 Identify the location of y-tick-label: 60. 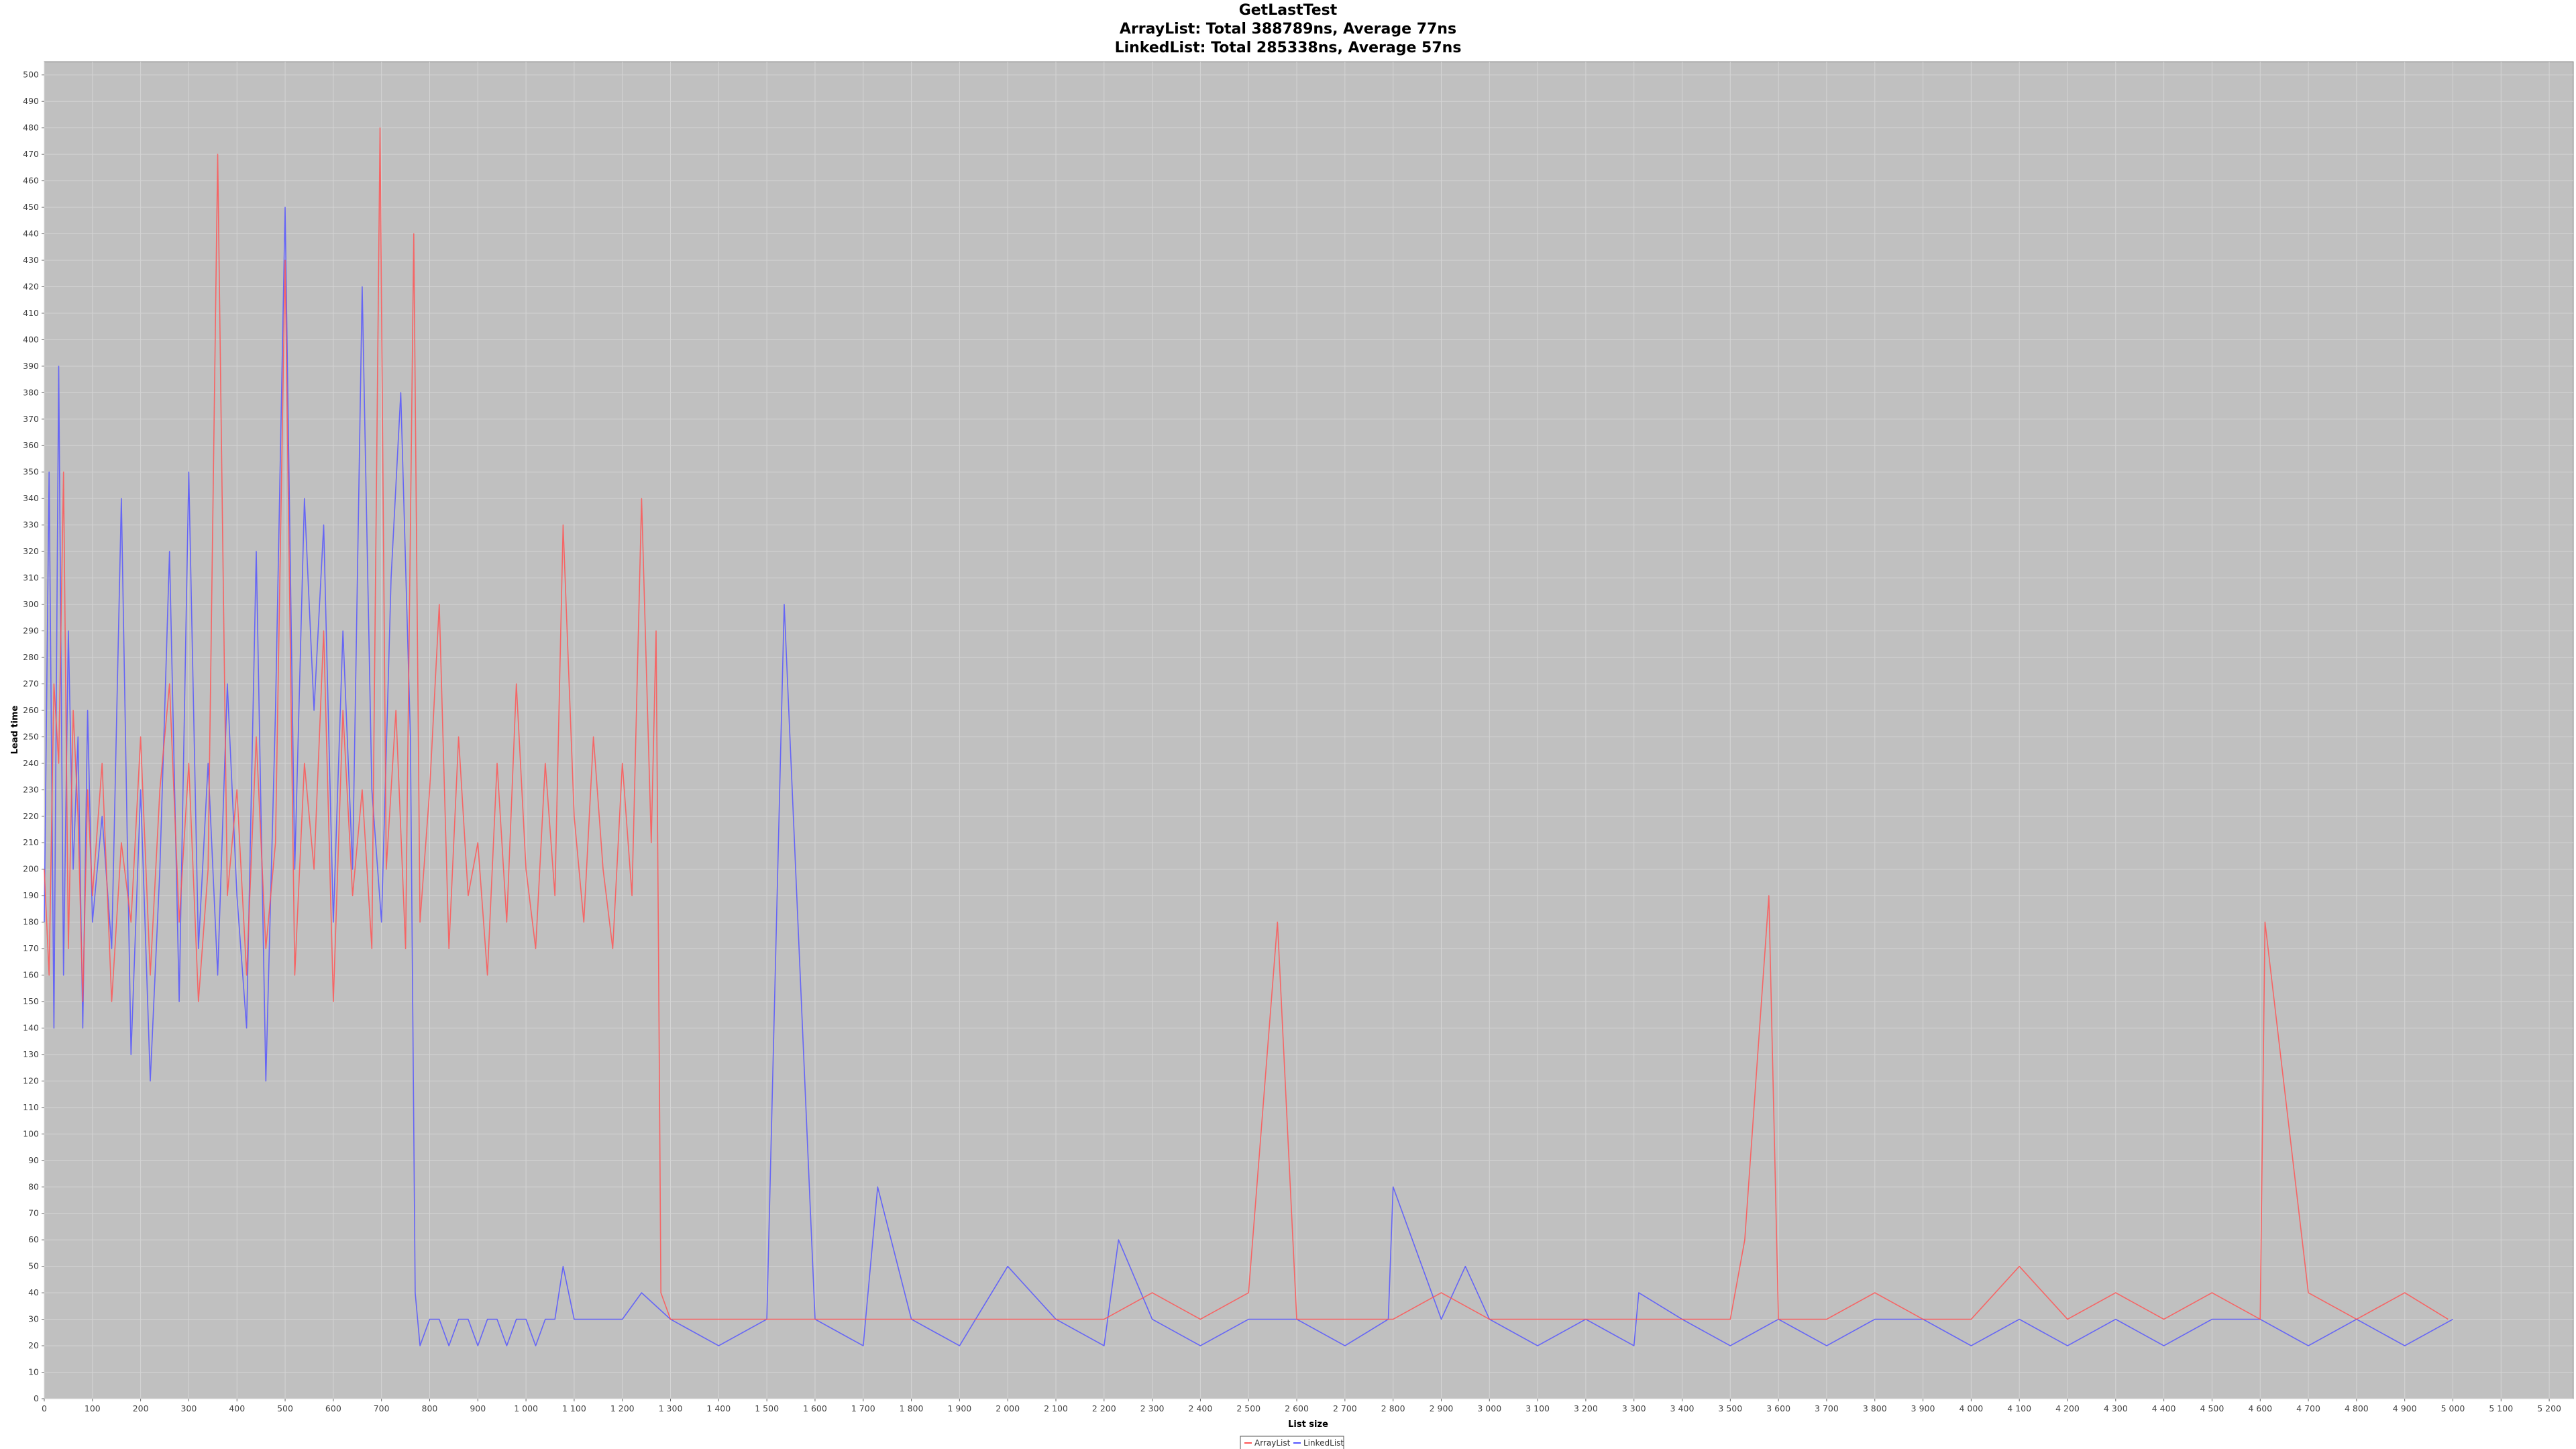
(33, 1239).